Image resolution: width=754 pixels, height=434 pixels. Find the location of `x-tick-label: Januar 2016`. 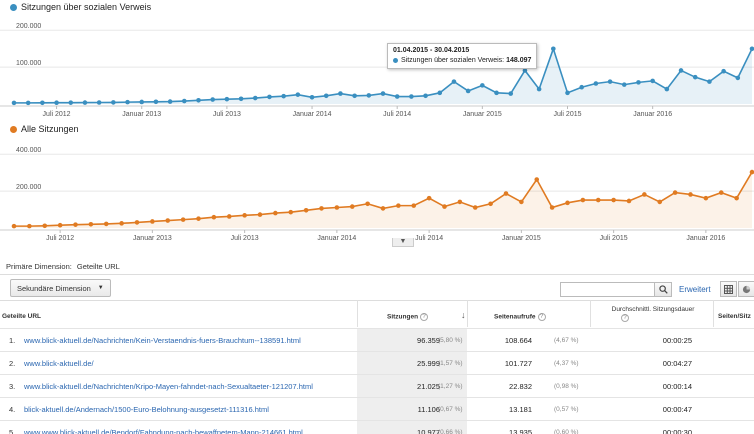

x-tick-label: Januar 2016 is located at coordinates (652, 114).